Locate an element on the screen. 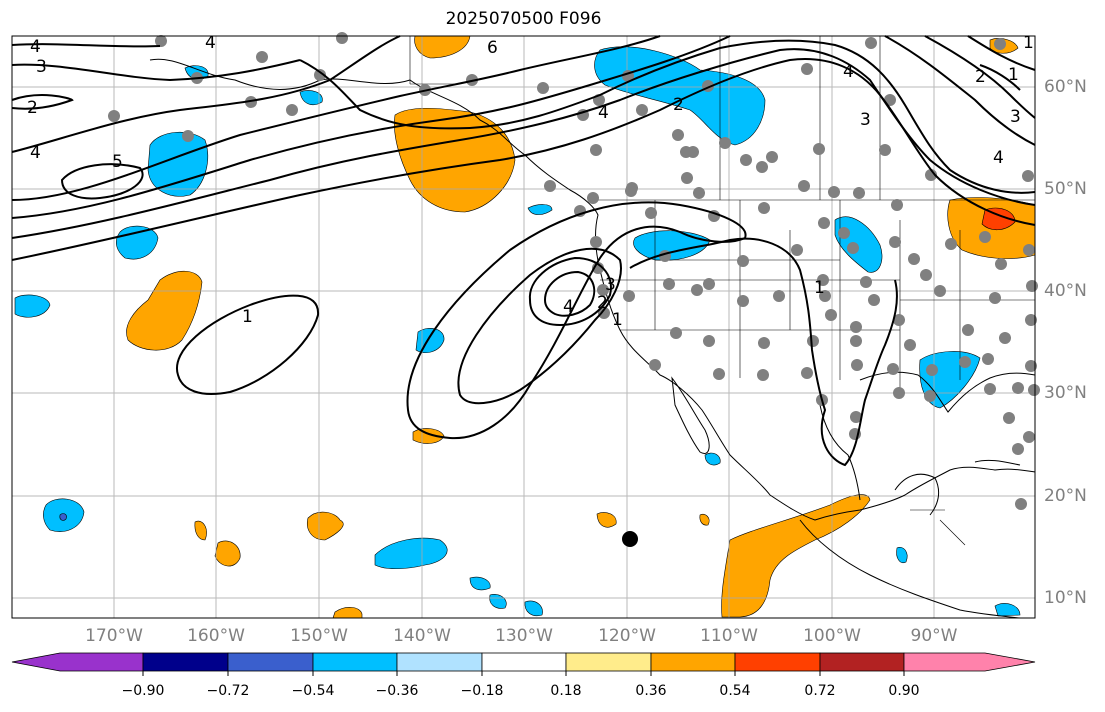  colorbar-tick-label: 0.72 is located at coordinates (820, 691).